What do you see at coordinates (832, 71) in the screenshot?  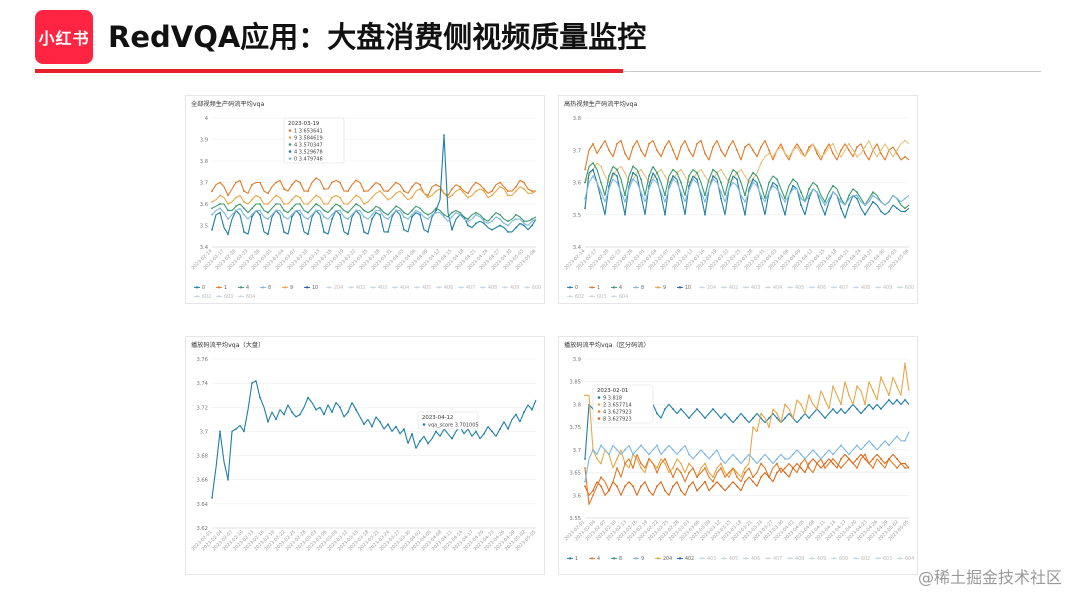 I see `title-divider` at bounding box center [832, 71].